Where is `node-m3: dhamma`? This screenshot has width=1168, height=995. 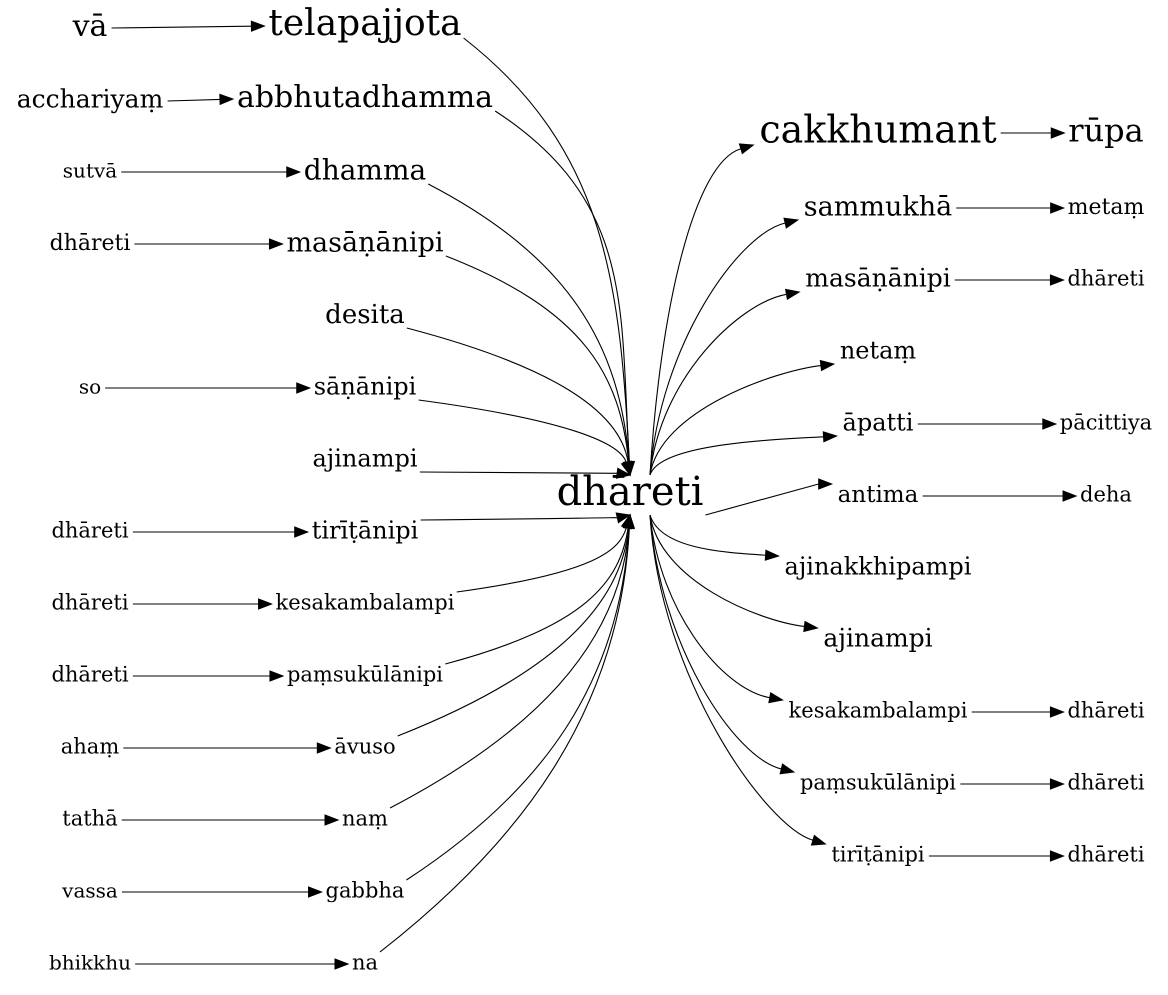 node-m3: dhamma is located at coordinates (365, 170).